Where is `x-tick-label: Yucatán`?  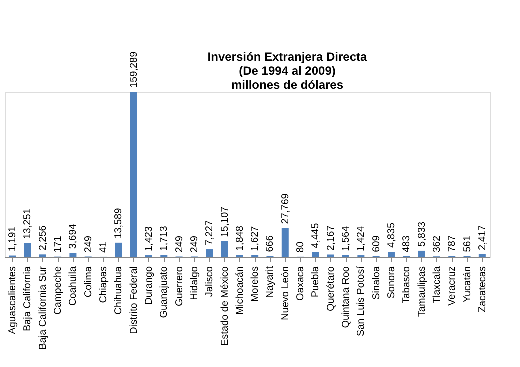
x-tick-label: Yucatán is located at coordinates (468, 284).